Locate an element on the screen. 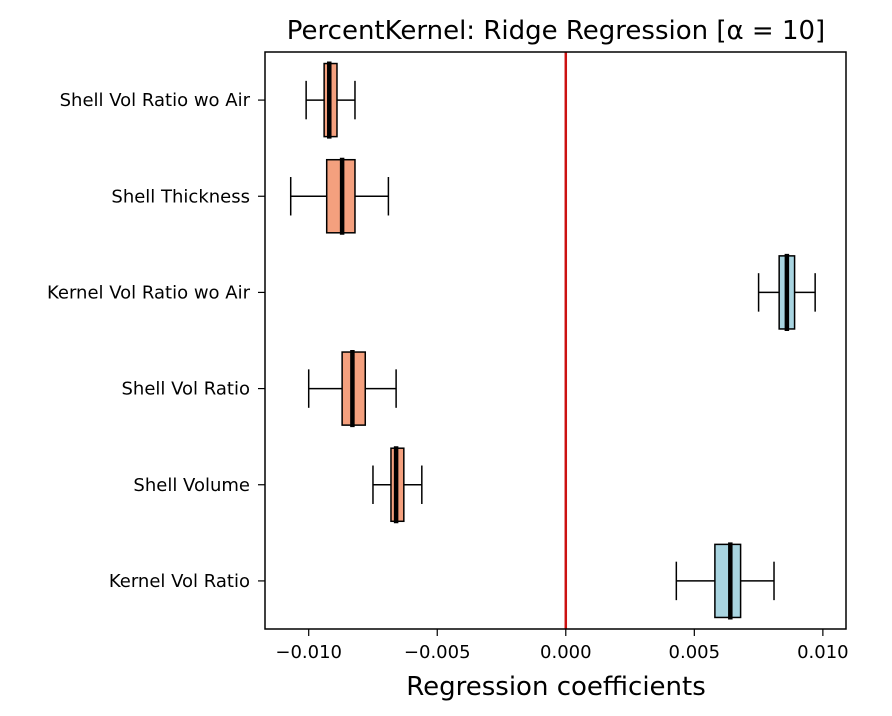 This screenshot has width=892, height=716. chart-title: PercentKernel: Ridge Regression [α = 10] is located at coordinates (556, 31).